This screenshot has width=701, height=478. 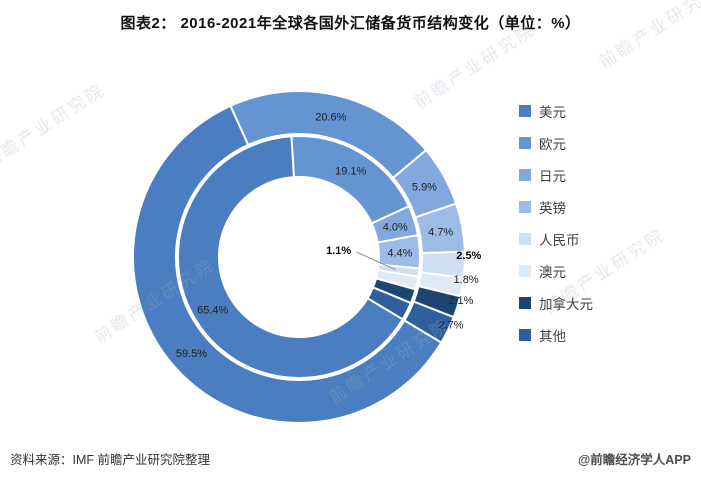 I want to click on slice-label-2021-cny: 2.5%, so click(x=468, y=256).